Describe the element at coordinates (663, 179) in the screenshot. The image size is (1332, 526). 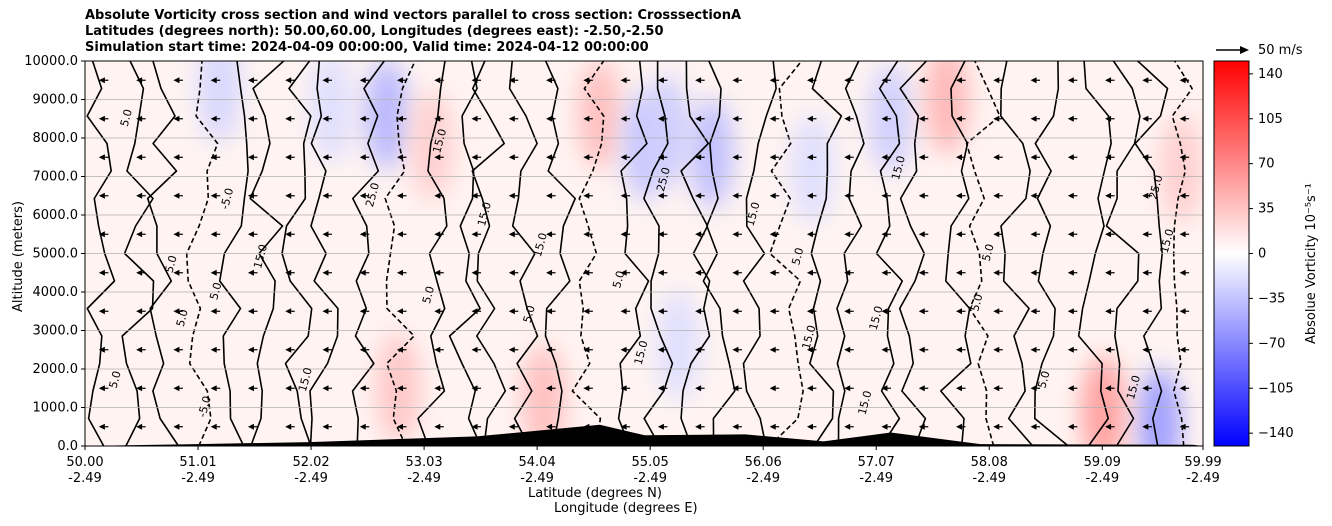
I see `contour-label: 25.0` at that location.